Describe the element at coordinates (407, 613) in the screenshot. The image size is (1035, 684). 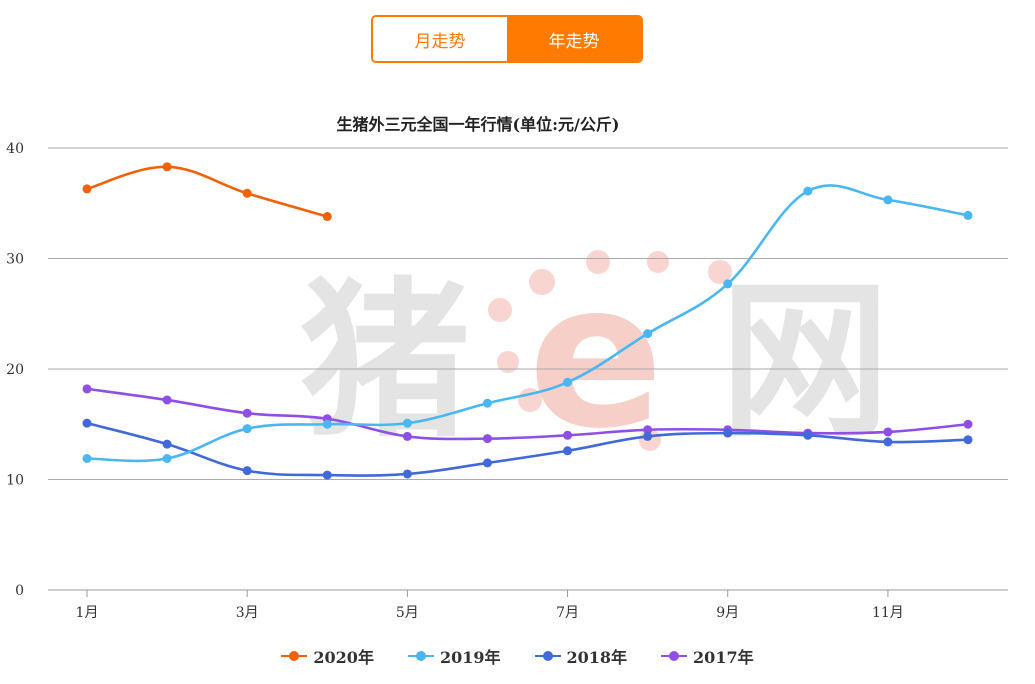
I see `x-tick-label: 5月` at that location.